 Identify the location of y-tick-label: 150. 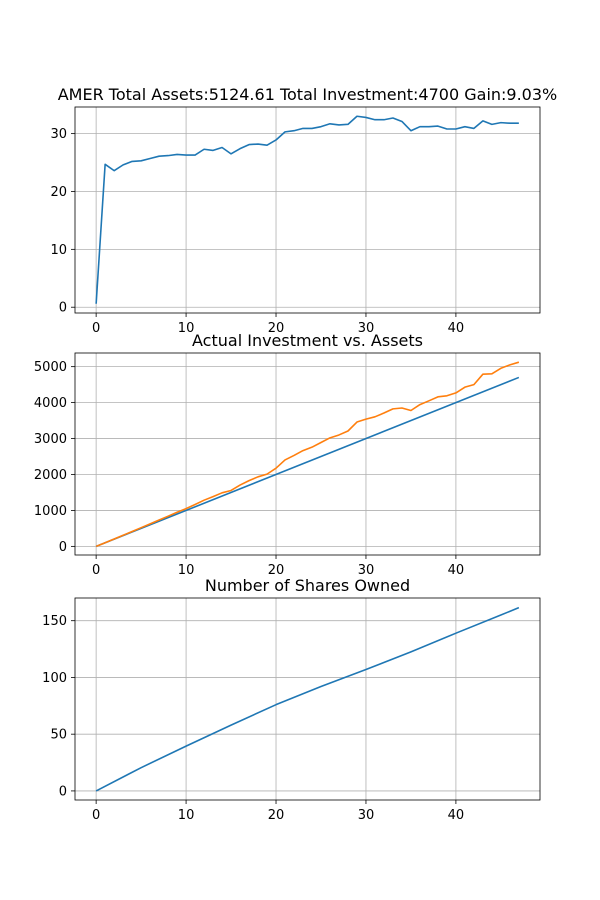
(54, 621).